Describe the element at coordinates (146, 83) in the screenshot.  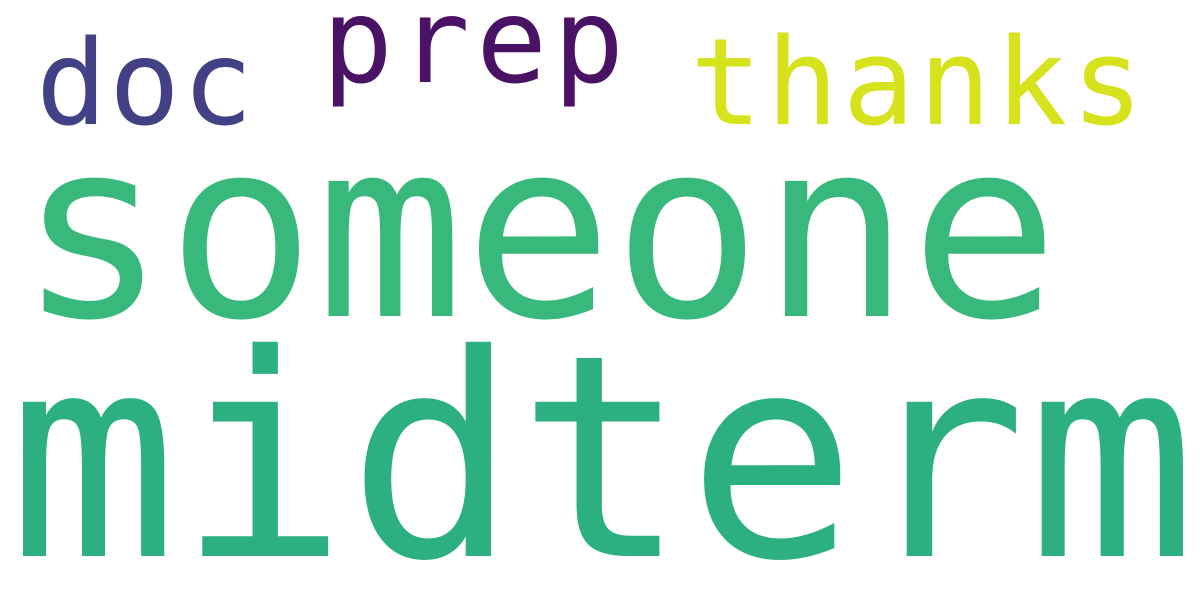
I see `word-doc: doc` at that location.